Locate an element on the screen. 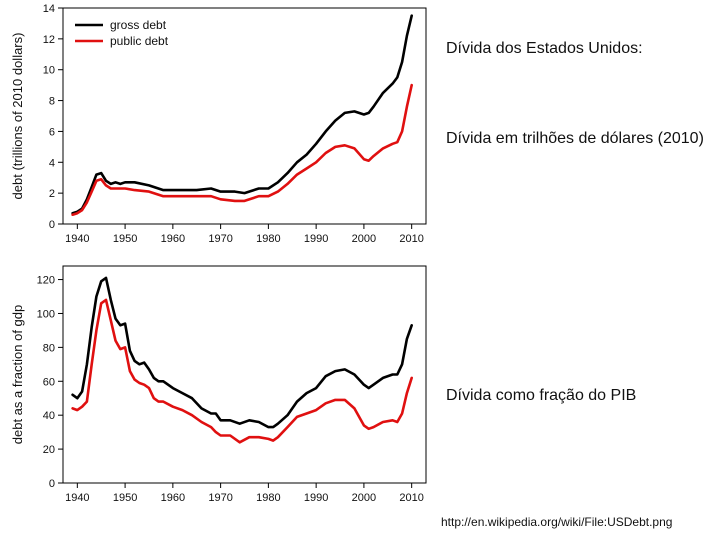  note-title: Dívida dos Estados Unidos: is located at coordinates (544, 48).